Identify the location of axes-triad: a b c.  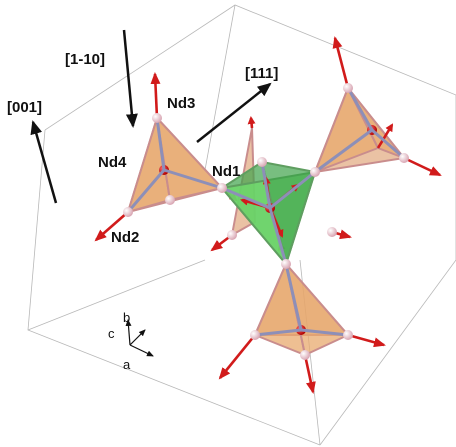
(131, 341).